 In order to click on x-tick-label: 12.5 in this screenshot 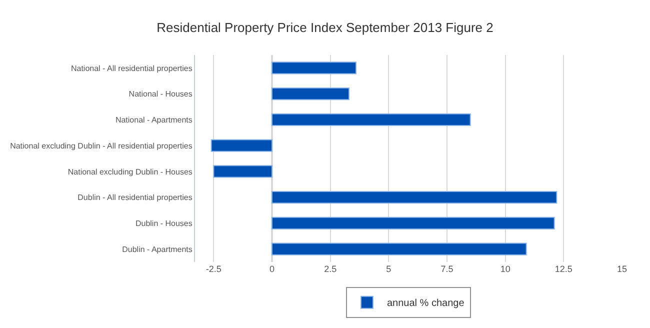, I will do `click(563, 269)`.